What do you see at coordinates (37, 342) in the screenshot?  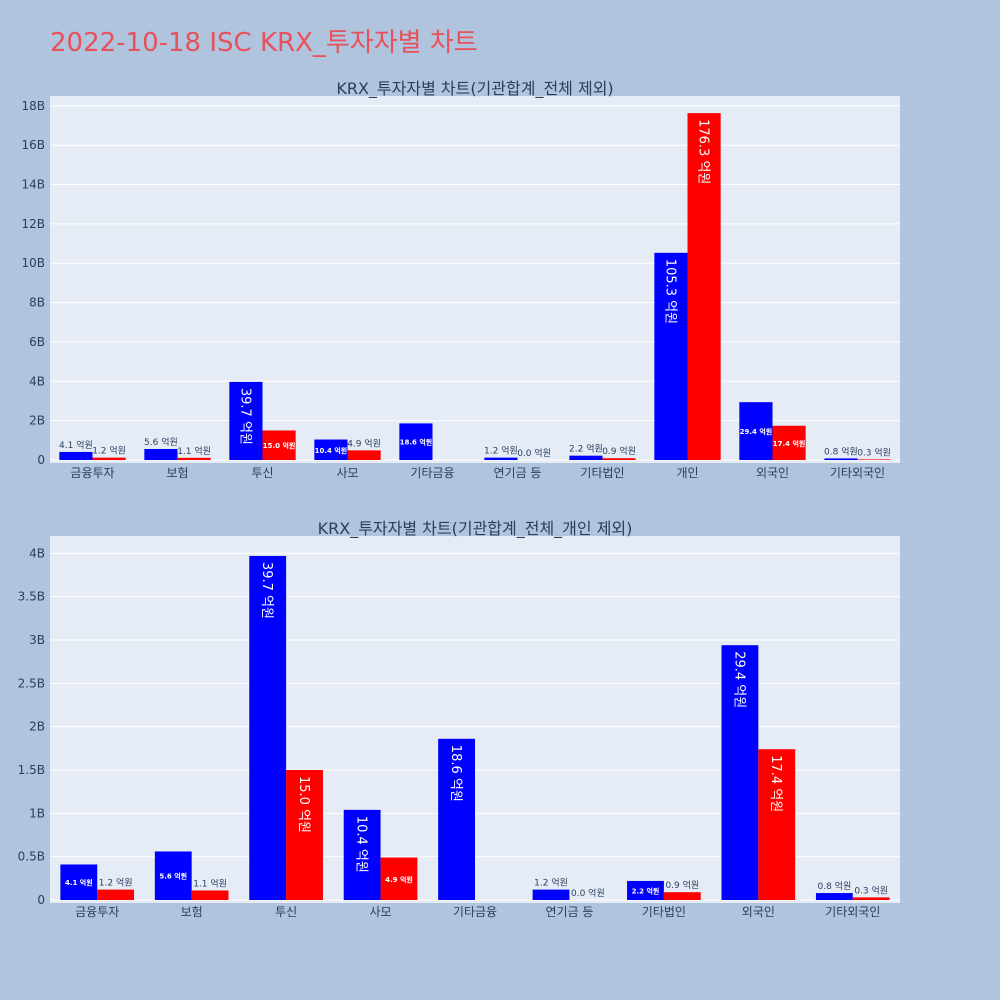 I see `y-tick-label: 6B` at bounding box center [37, 342].